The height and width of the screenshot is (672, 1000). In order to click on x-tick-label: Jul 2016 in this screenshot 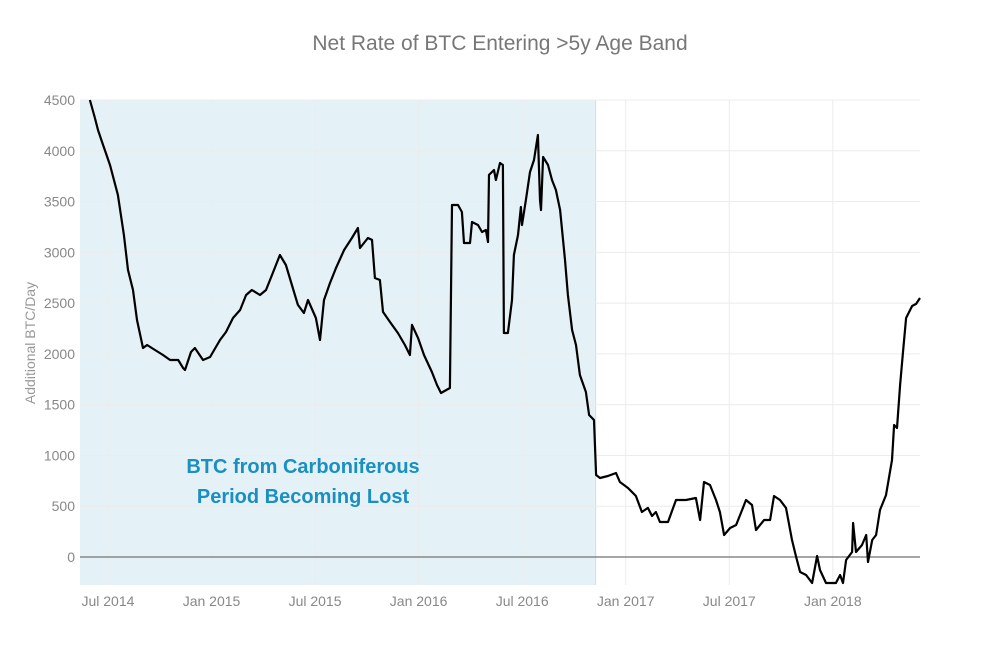, I will do `click(522, 601)`.